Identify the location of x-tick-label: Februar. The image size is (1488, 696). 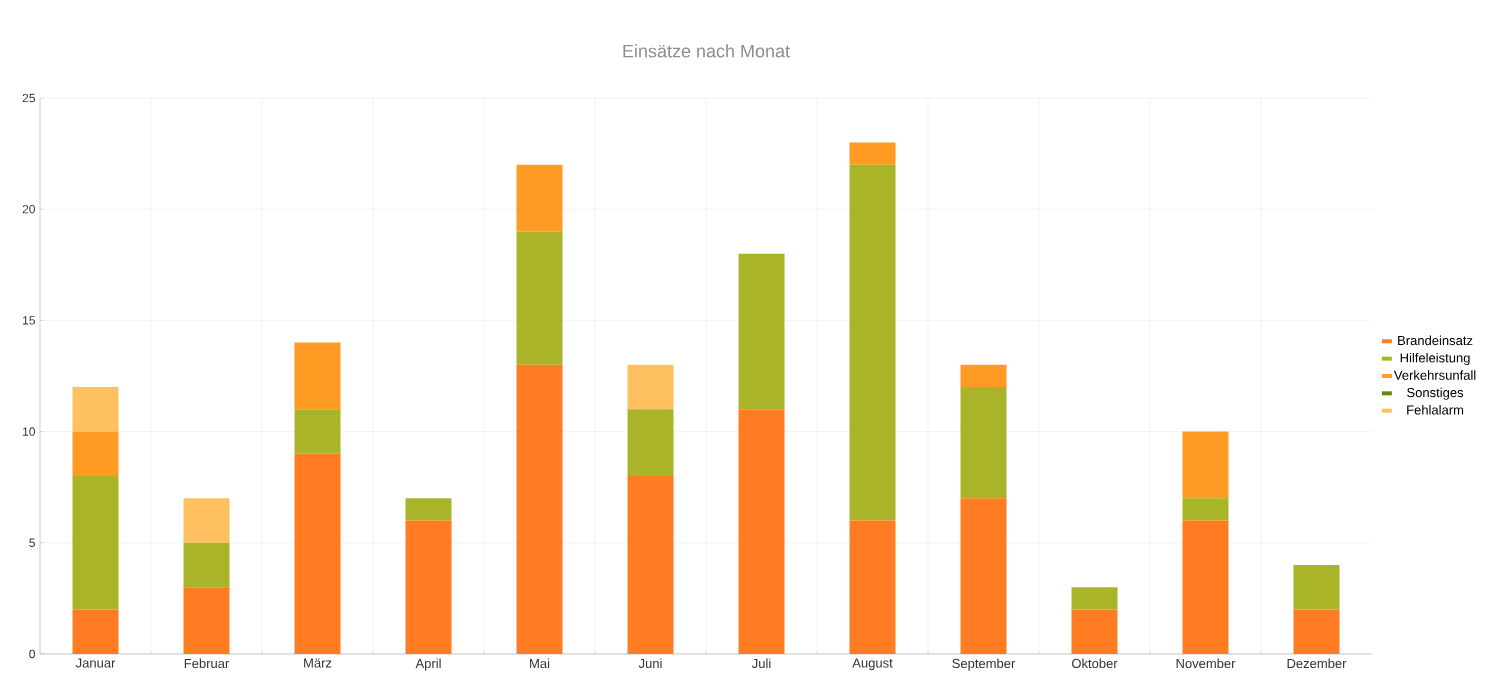
(207, 663).